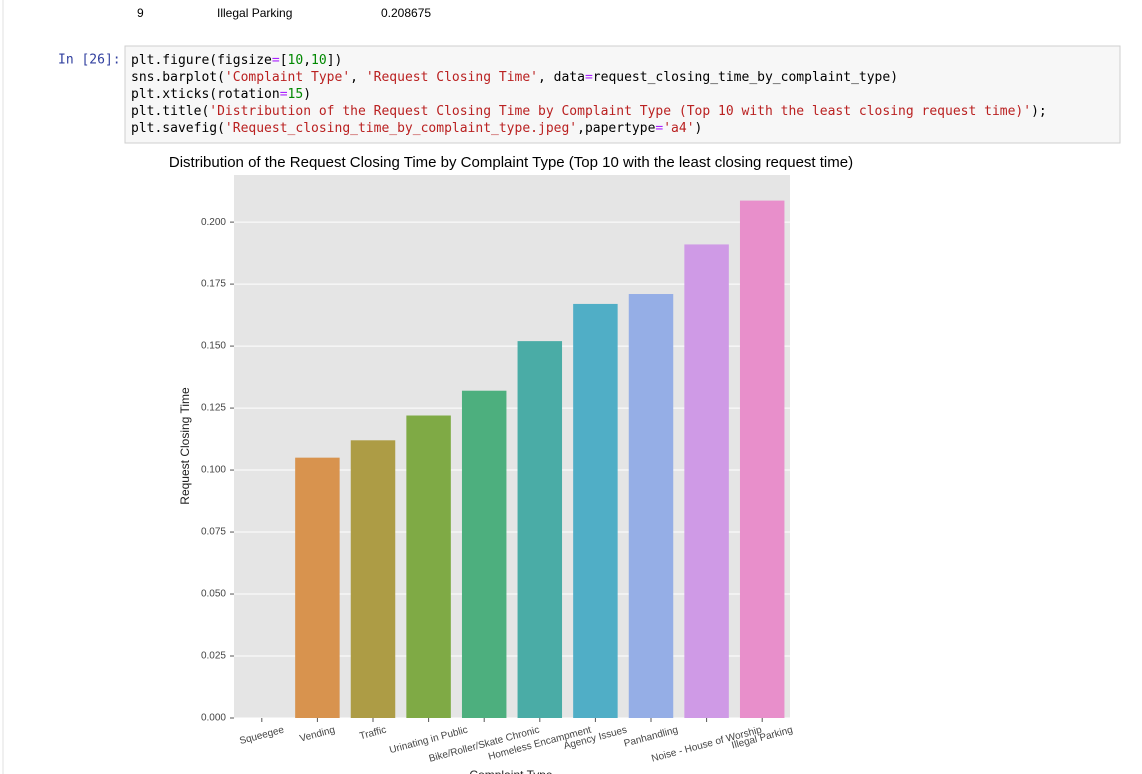 The height and width of the screenshot is (774, 1142). I want to click on y-tick-label: 0.100, so click(213, 470).